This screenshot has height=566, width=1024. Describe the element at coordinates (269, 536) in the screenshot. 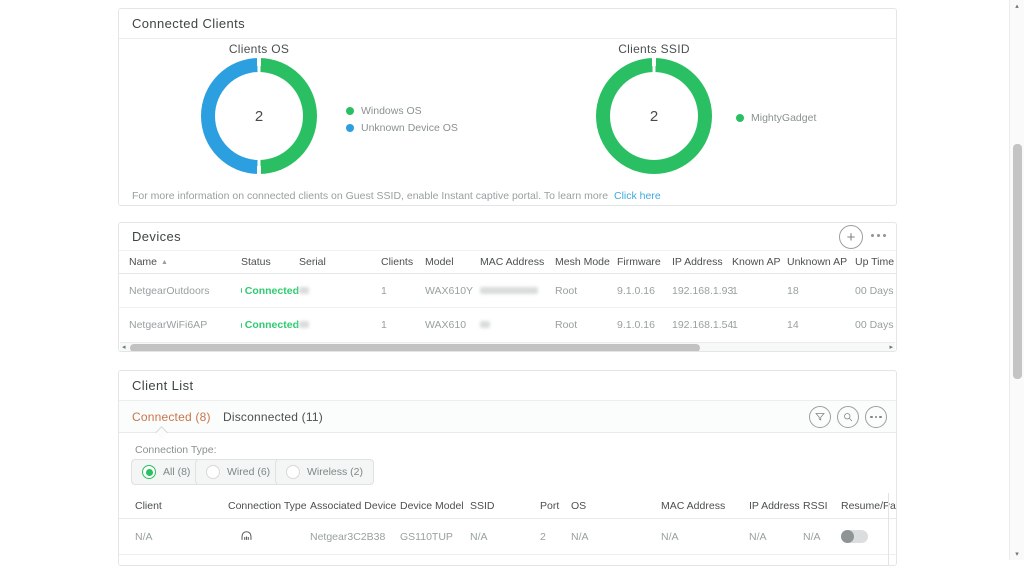

I see `wired-connection-icon` at that location.